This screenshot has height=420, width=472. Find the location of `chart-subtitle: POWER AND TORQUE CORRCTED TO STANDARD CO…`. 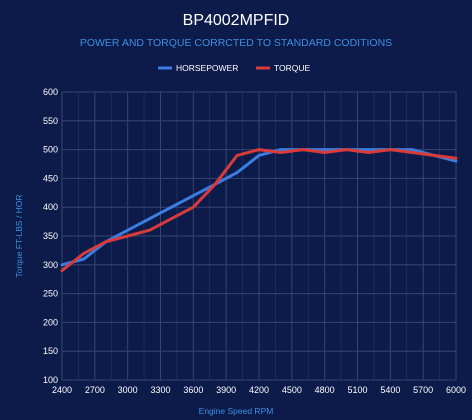

chart-subtitle: POWER AND TORQUE CORRCTED TO STANDARD CO… is located at coordinates (236, 43).